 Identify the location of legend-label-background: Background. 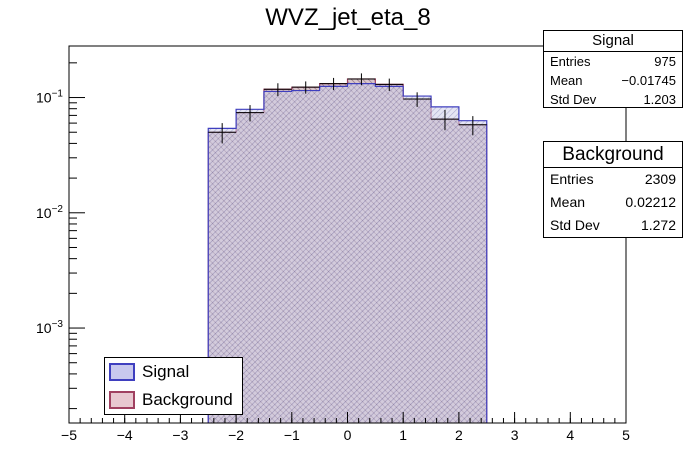
(187, 399).